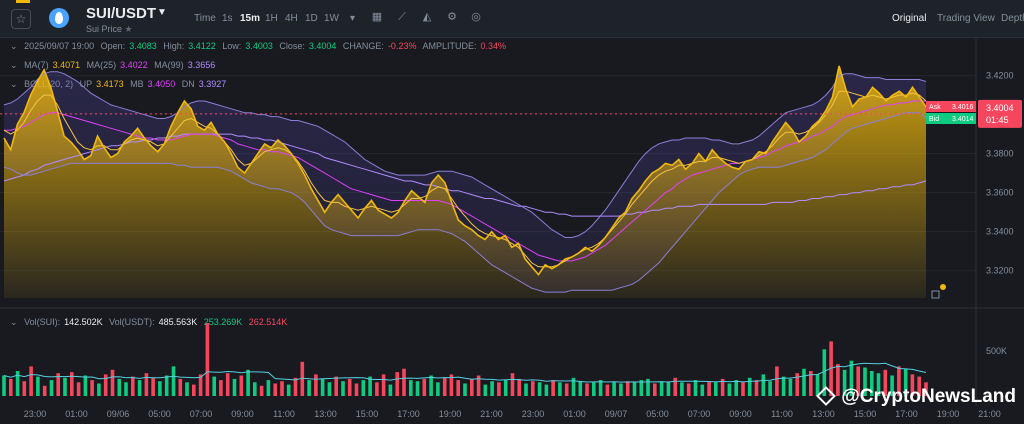 The image size is (1024, 424). What do you see at coordinates (331, 18) in the screenshot?
I see `timeframe-1w: 1W` at bounding box center [331, 18].